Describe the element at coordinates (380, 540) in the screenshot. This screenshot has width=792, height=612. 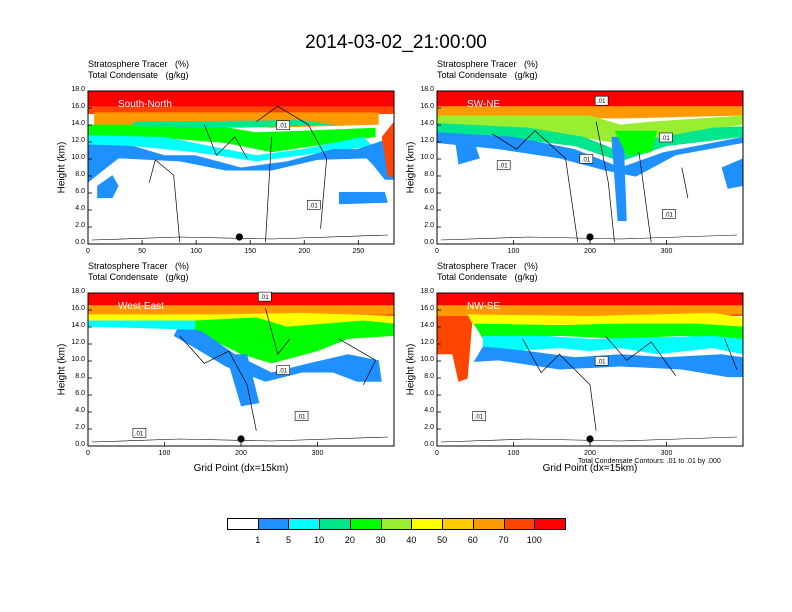
I see `colorbar-label: 30` at that location.